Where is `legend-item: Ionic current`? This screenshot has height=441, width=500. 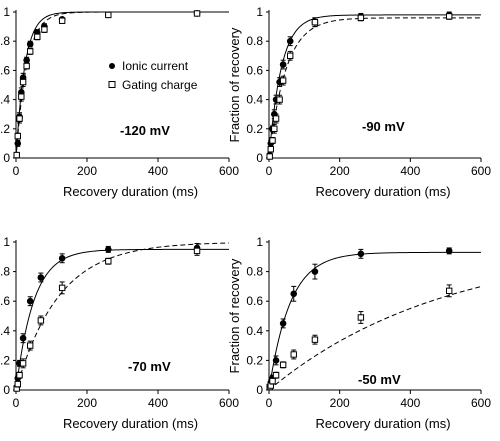
legend-item: Ionic current is located at coordinates (149, 66).